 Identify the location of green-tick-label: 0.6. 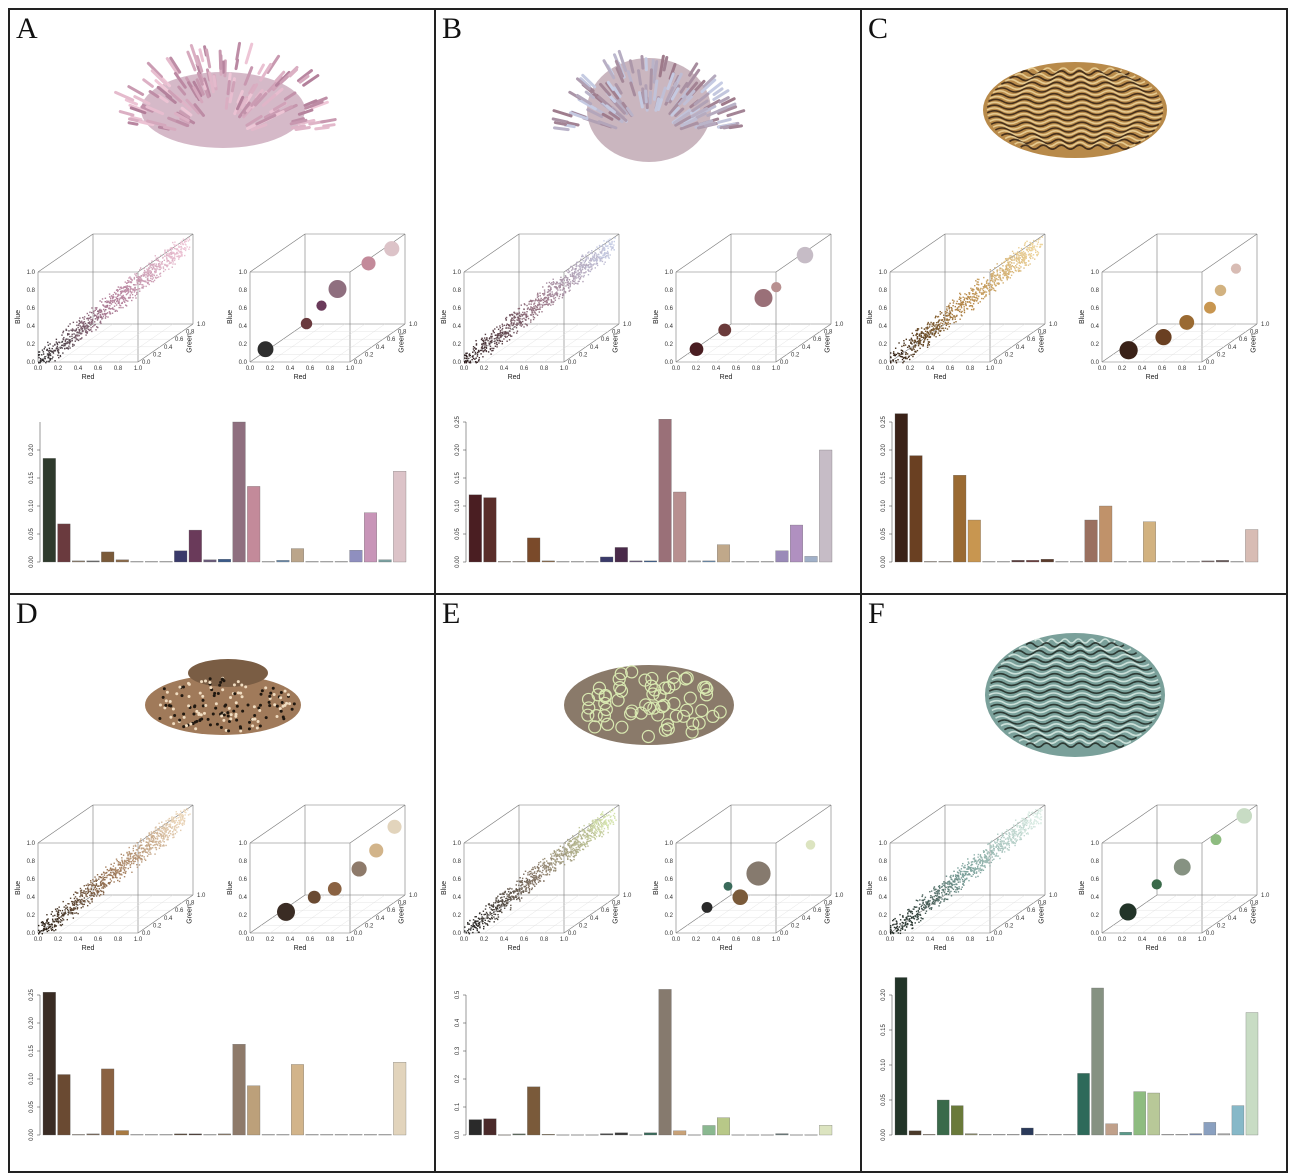
(1243, 340).